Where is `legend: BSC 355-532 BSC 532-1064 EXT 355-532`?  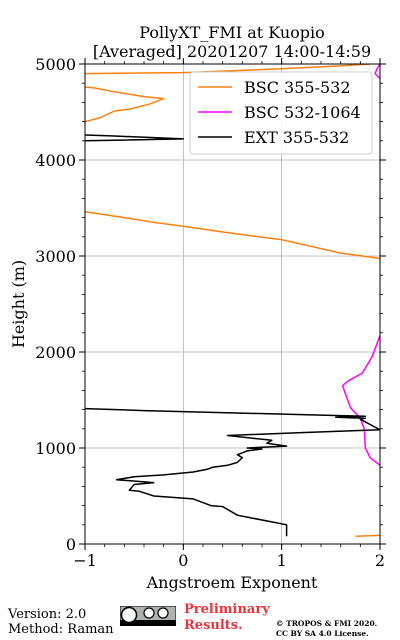
legend: BSC 355-532 BSC 532-1064 EXT 355-532 is located at coordinates (281, 113).